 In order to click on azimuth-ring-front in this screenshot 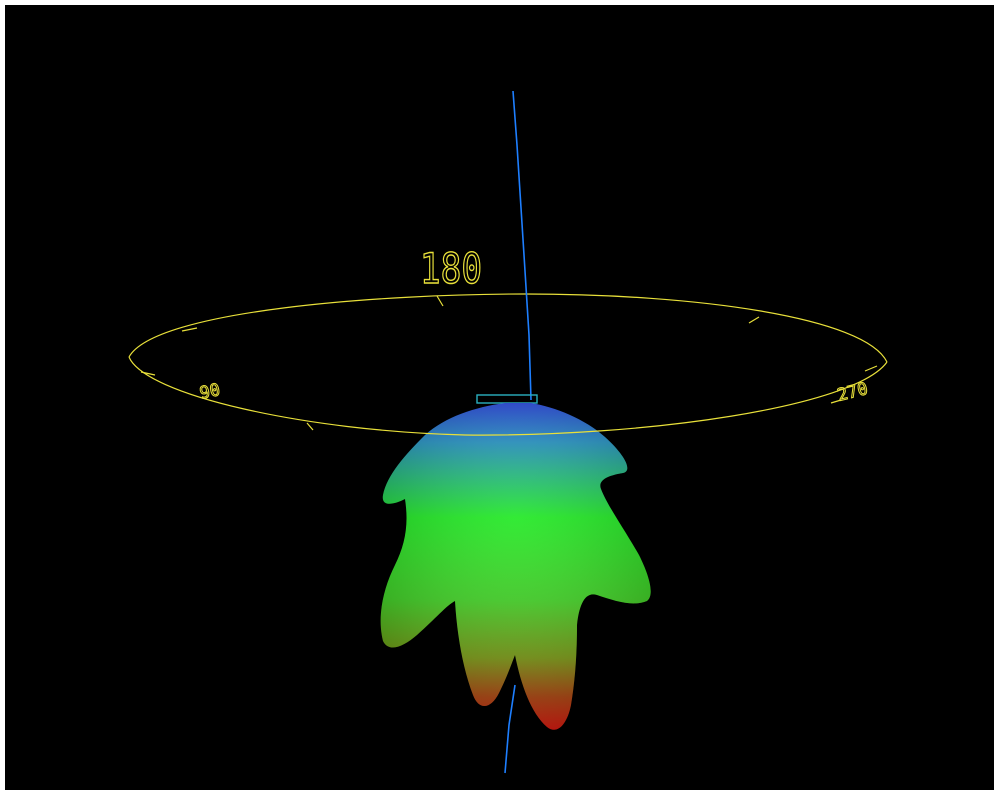, I will do `click(508, 396)`.